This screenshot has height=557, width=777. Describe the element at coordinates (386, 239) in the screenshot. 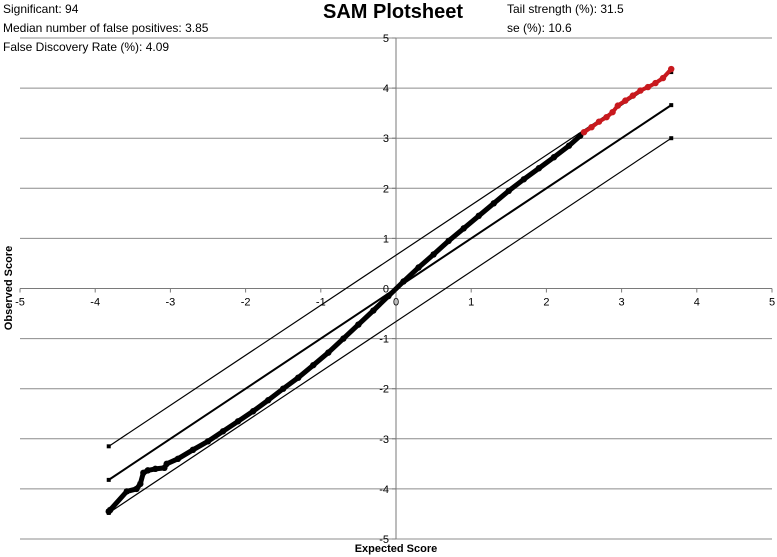

I see `y-tick-label: 1` at that location.